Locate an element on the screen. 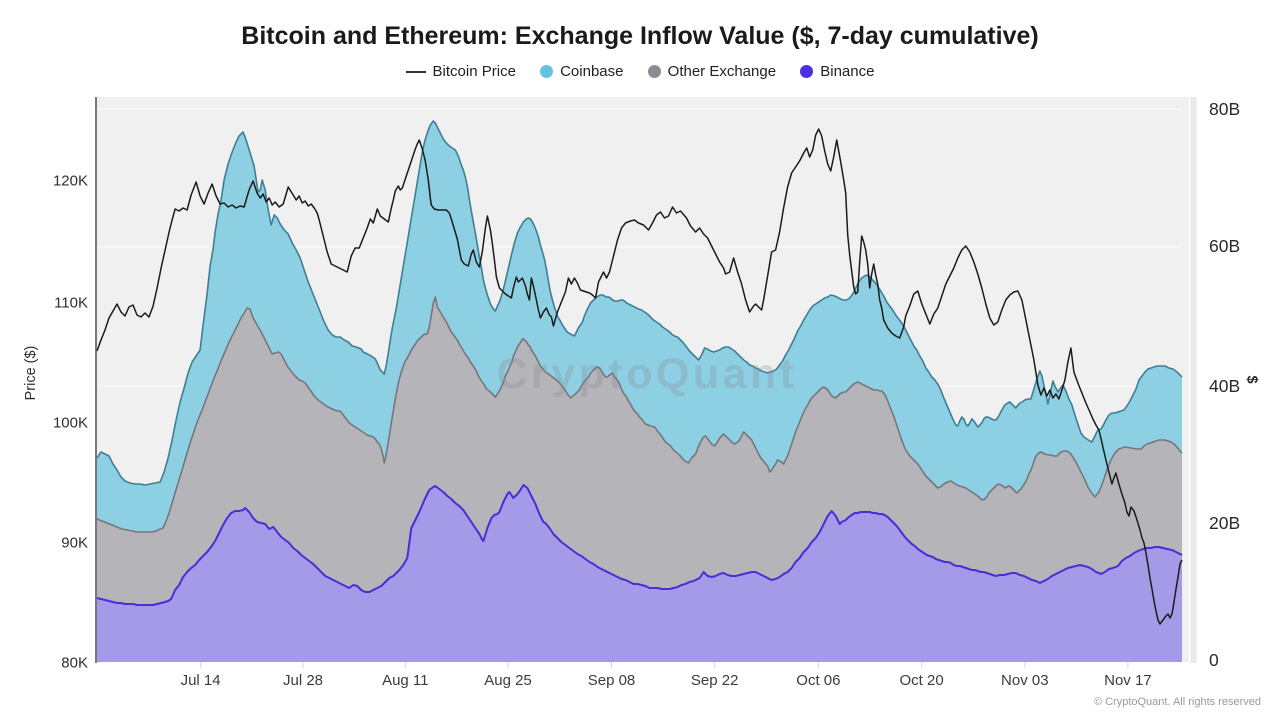 The width and height of the screenshot is (1280, 722). svg-text: Nov 17 is located at coordinates (1128, 680).